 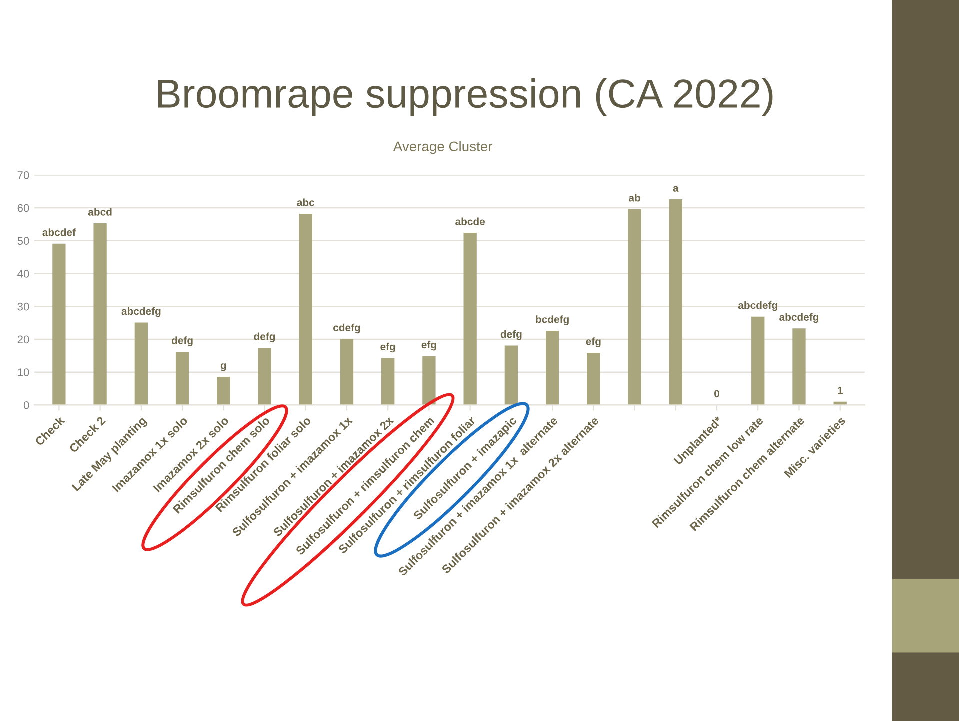 I want to click on data-label: abcde, so click(x=471, y=222).